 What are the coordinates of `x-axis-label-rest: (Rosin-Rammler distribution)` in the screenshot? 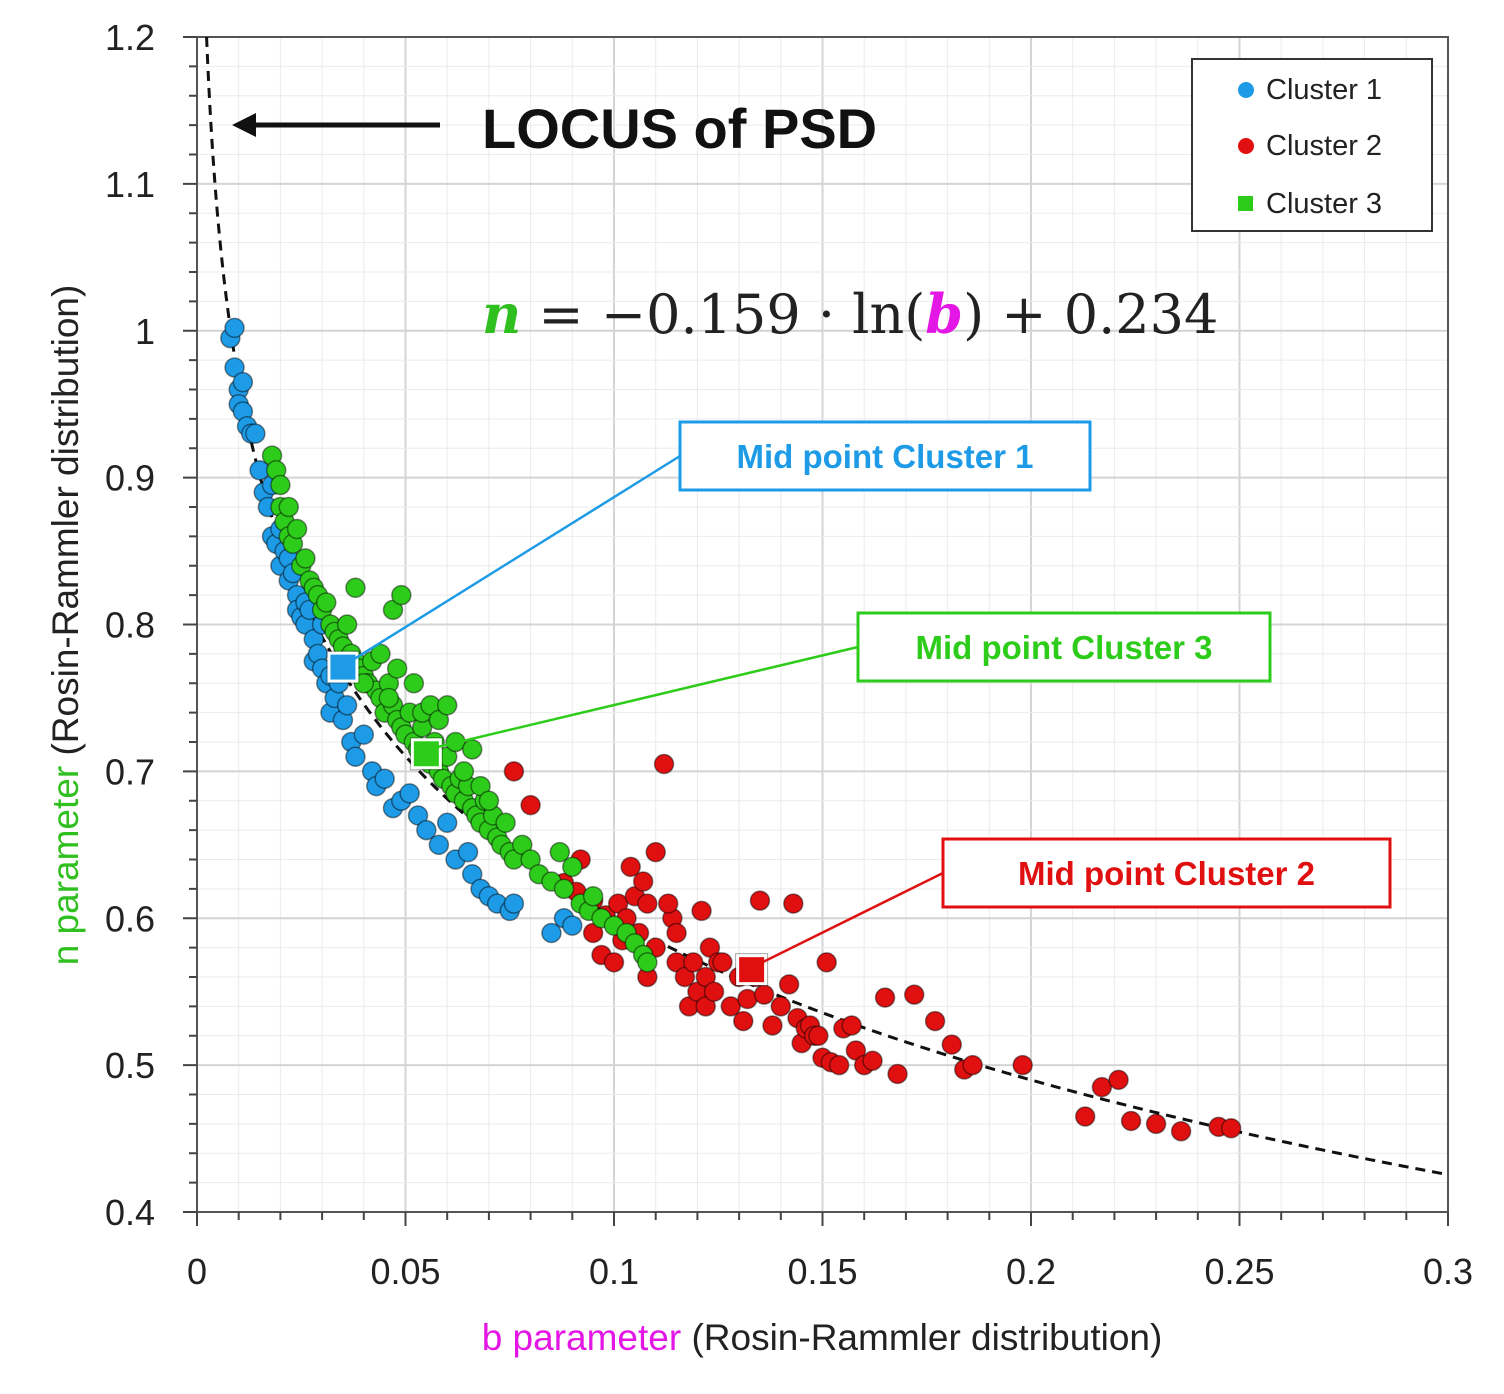 It's located at (921, 1337).